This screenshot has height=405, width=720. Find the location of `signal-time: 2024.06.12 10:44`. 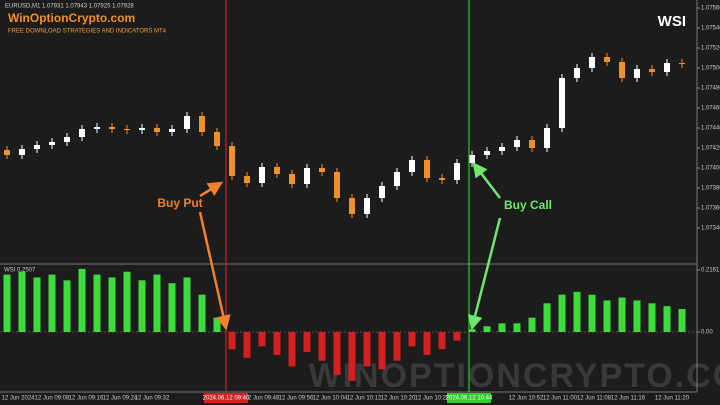

signal-time: 2024.06.12 10:44 is located at coordinates (469, 399).